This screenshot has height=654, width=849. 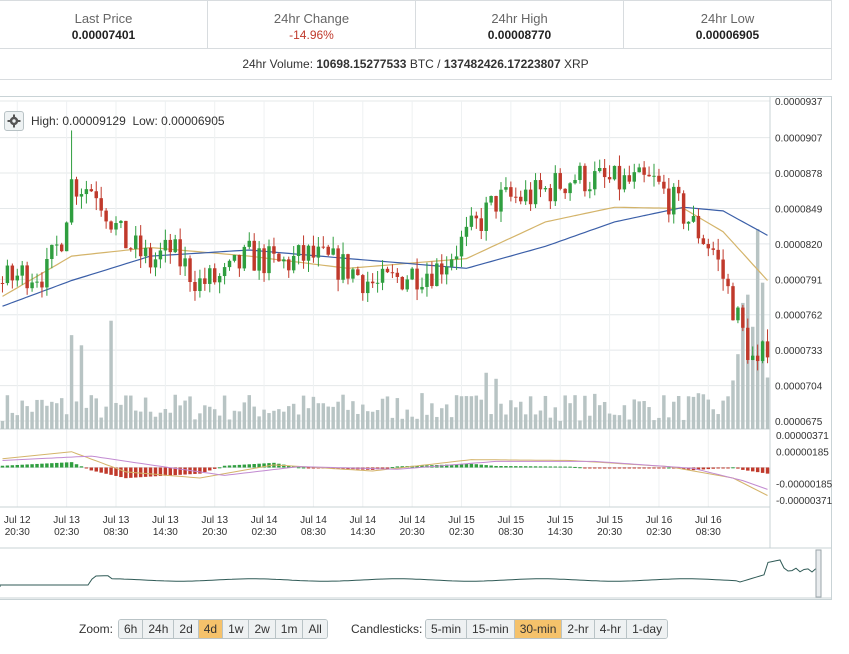 I want to click on low-label: Low:, so click(x=145, y=121).